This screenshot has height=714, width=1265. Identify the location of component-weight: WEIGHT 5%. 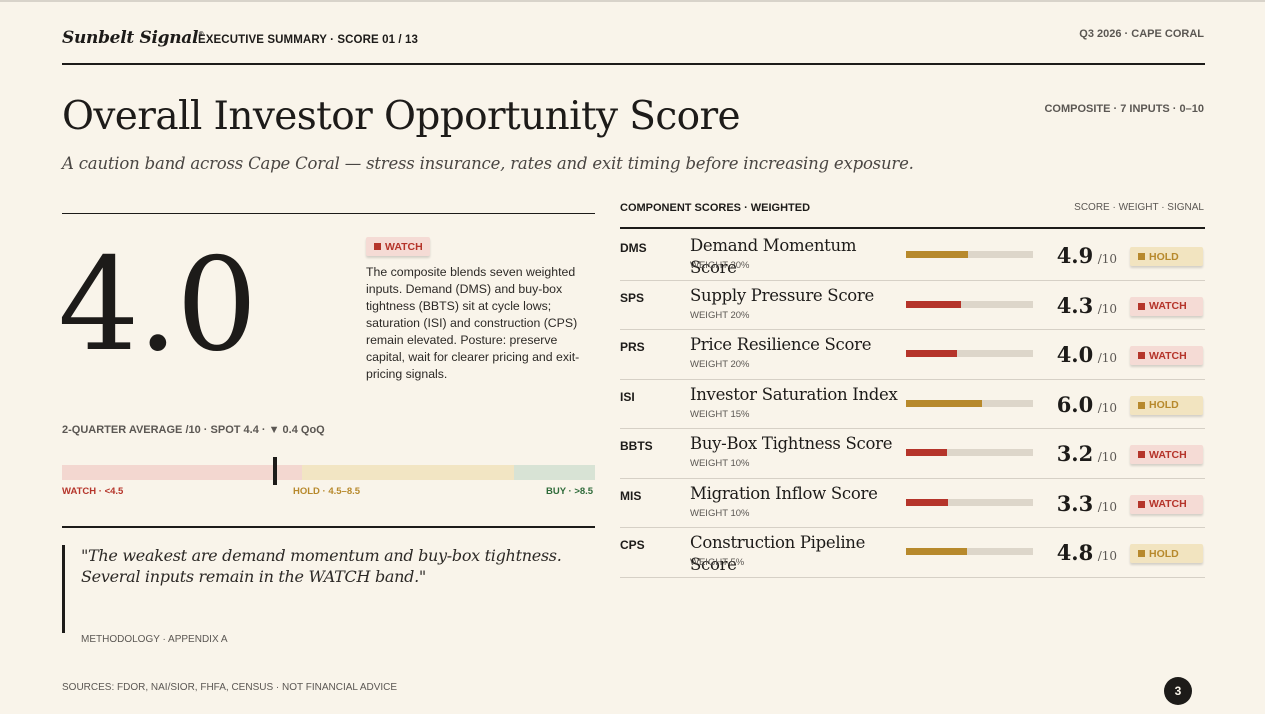
(717, 562).